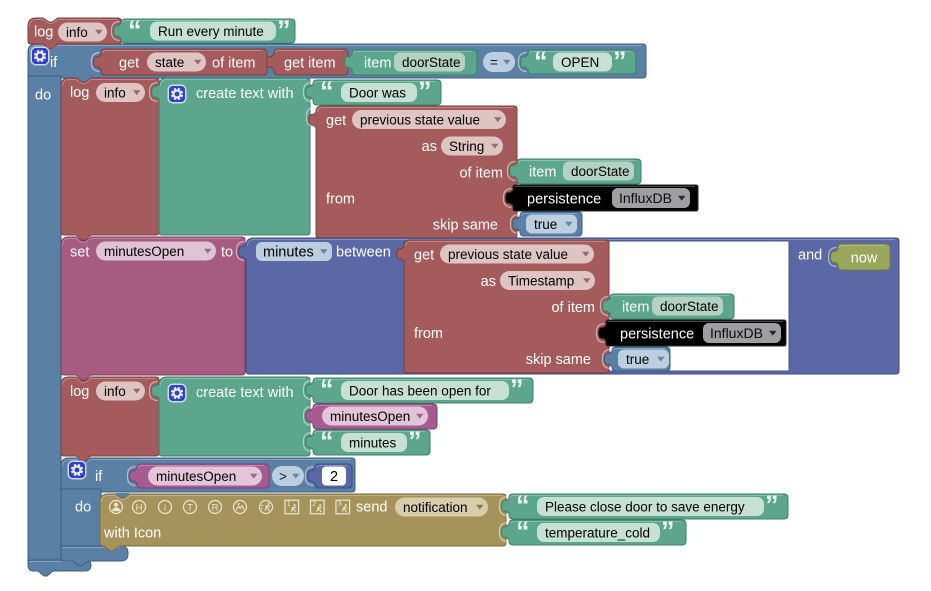 This screenshot has height=591, width=931. I want to click on svg-text: now, so click(864, 259).